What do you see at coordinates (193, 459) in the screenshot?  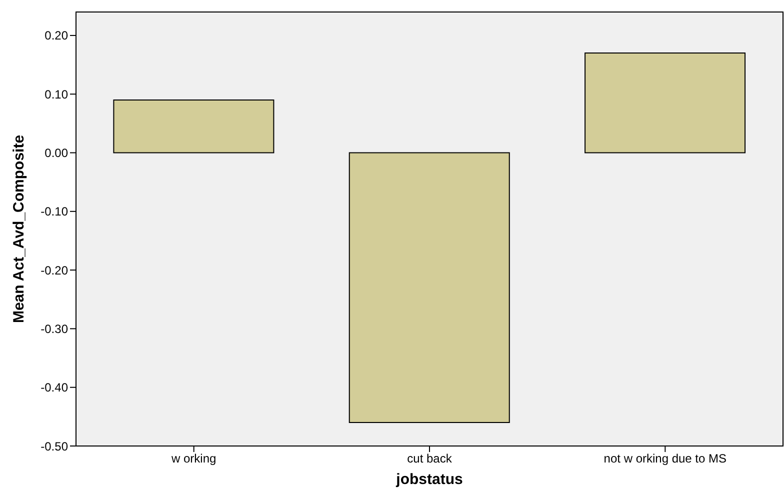 I see `x-tick-label: w orking` at bounding box center [193, 459].